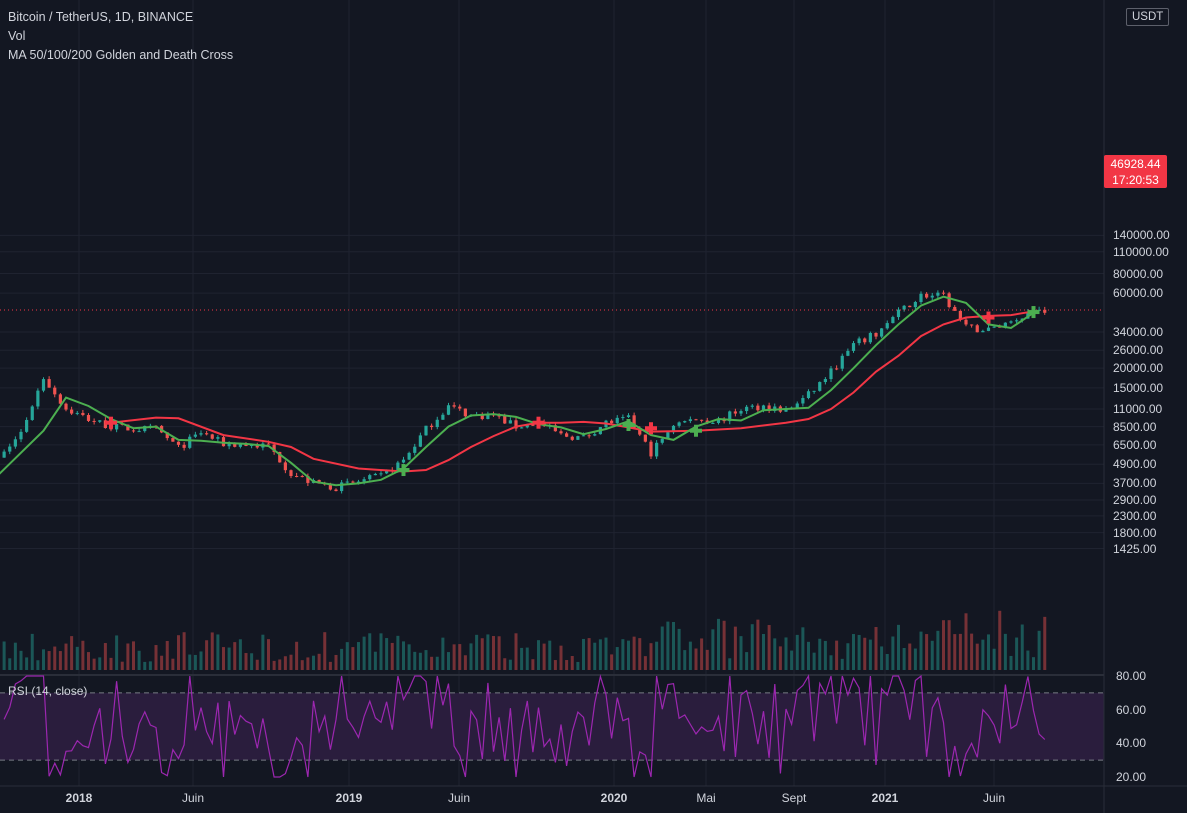  I want to click on price-tick-label: 4900.00, so click(1135, 464).